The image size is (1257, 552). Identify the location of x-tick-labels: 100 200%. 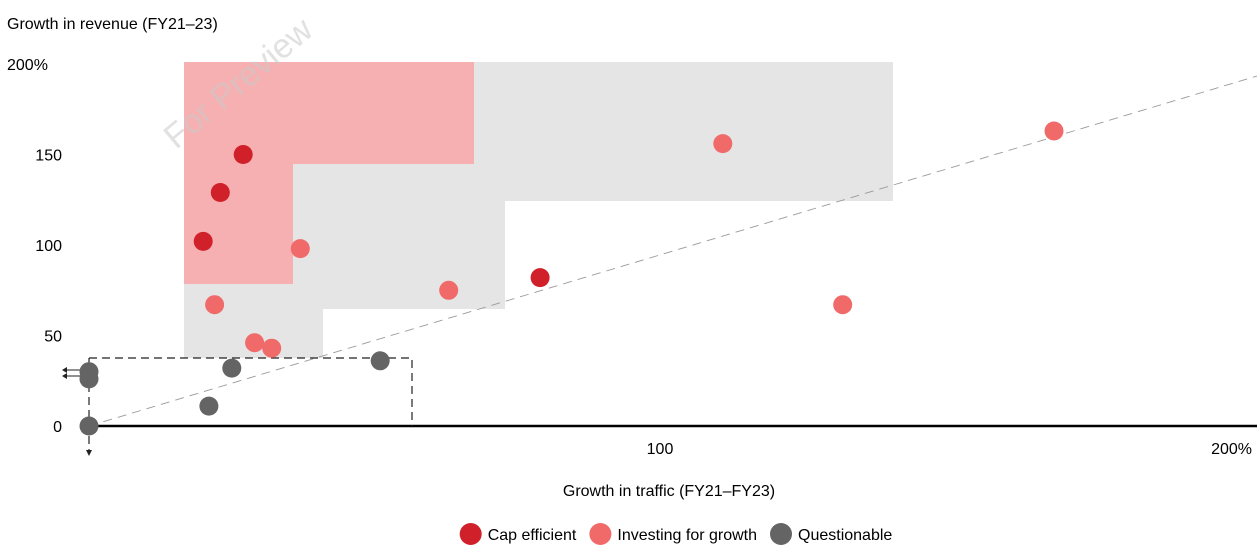
(949, 449).